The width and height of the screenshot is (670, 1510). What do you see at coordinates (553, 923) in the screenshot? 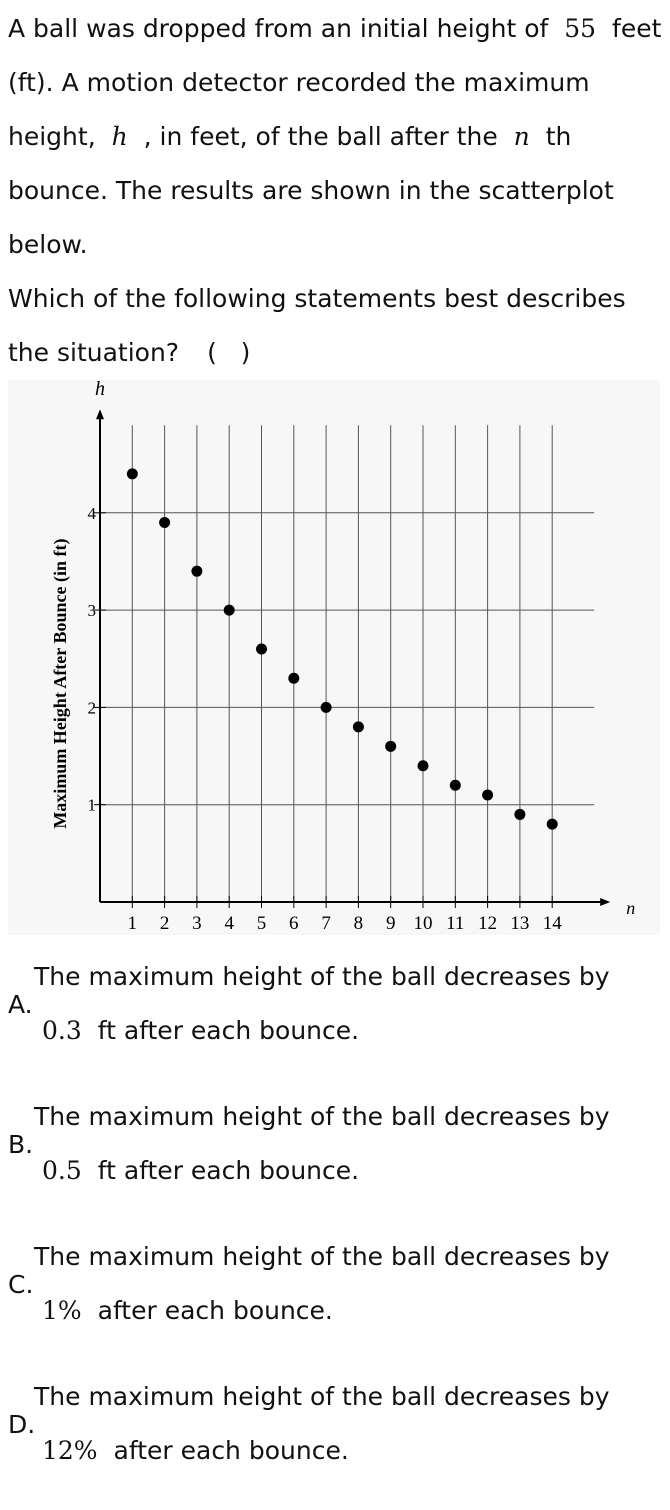
I see `x-tick-label: 14` at bounding box center [553, 923].